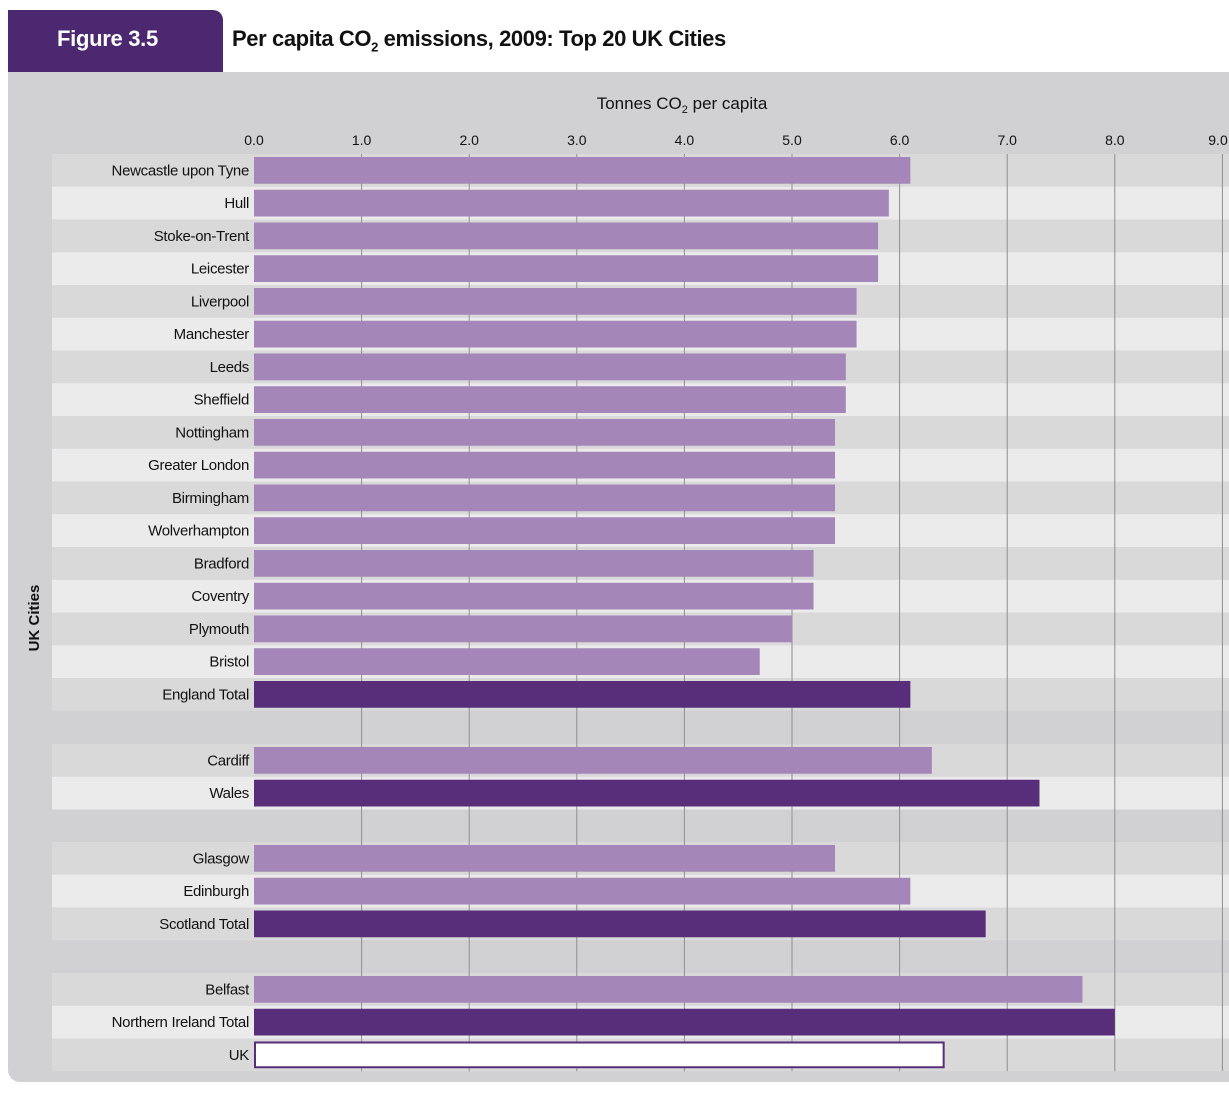  Describe the element at coordinates (219, 629) in the screenshot. I see `category-label: Plymouth` at that location.